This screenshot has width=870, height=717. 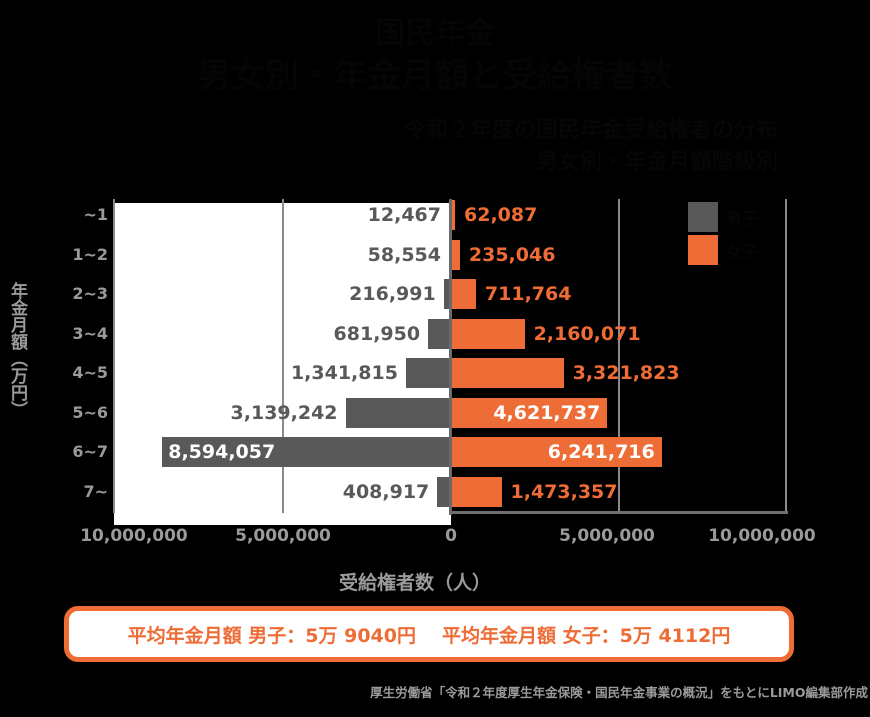 What do you see at coordinates (95, 491) in the screenshot?
I see `y-category-label: 7~` at bounding box center [95, 491].